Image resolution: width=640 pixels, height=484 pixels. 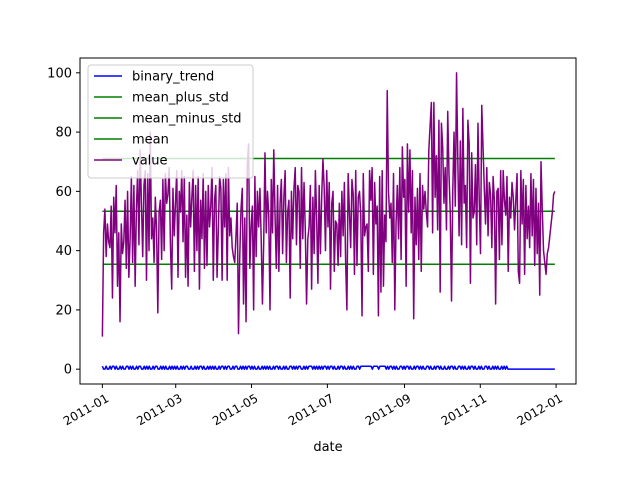 I want to click on y-tick-label: 40, so click(x=63, y=251).